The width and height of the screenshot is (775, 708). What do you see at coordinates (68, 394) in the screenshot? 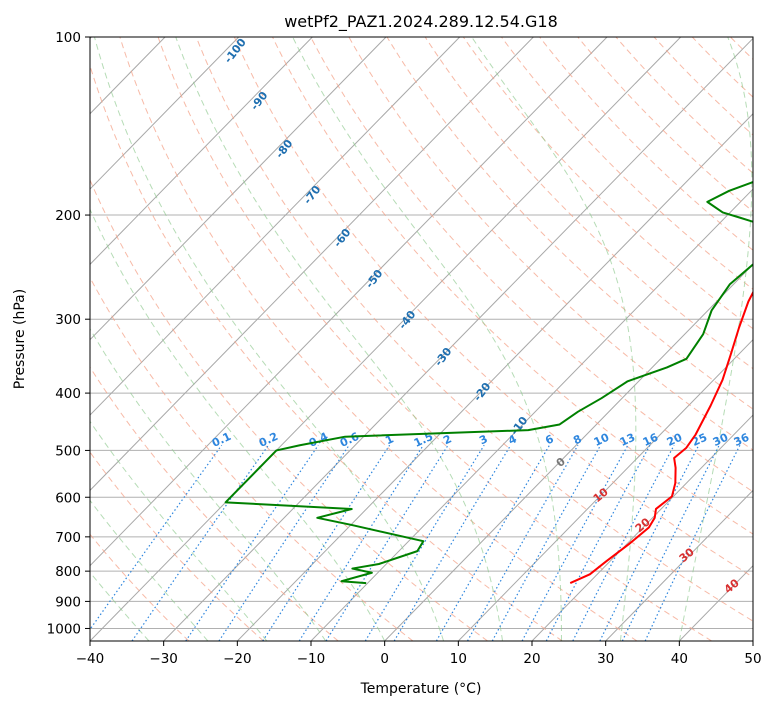
I see `y-tick-label: 400` at bounding box center [68, 394].